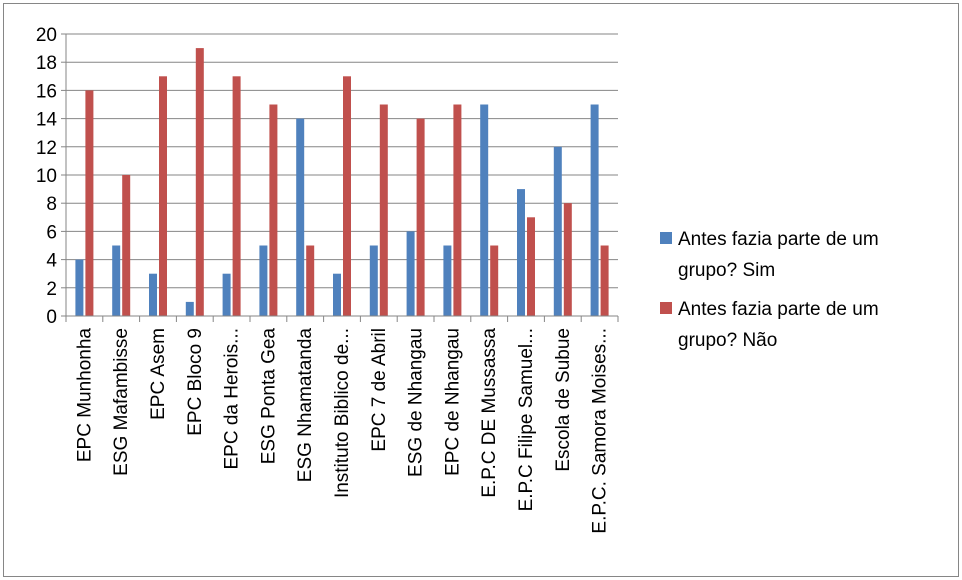  What do you see at coordinates (47, 120) in the screenshot?
I see `y-tick-label: 14` at bounding box center [47, 120].